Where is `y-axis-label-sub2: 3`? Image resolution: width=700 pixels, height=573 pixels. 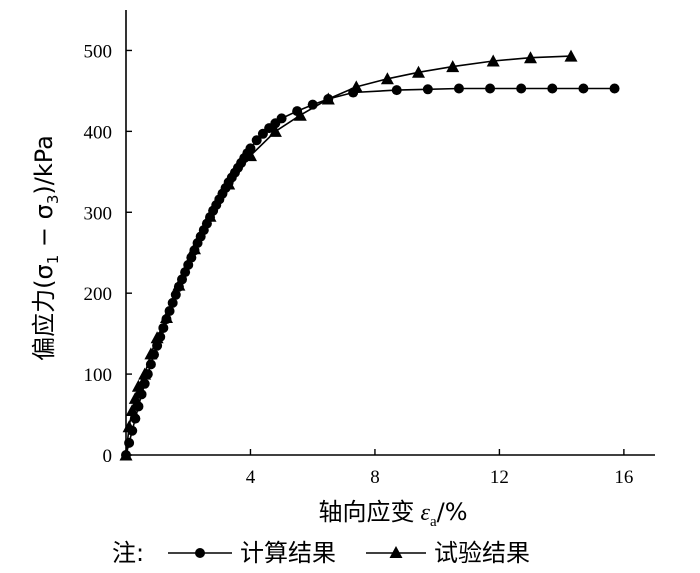 y-axis-label-sub2: 3 is located at coordinates (53, 200).